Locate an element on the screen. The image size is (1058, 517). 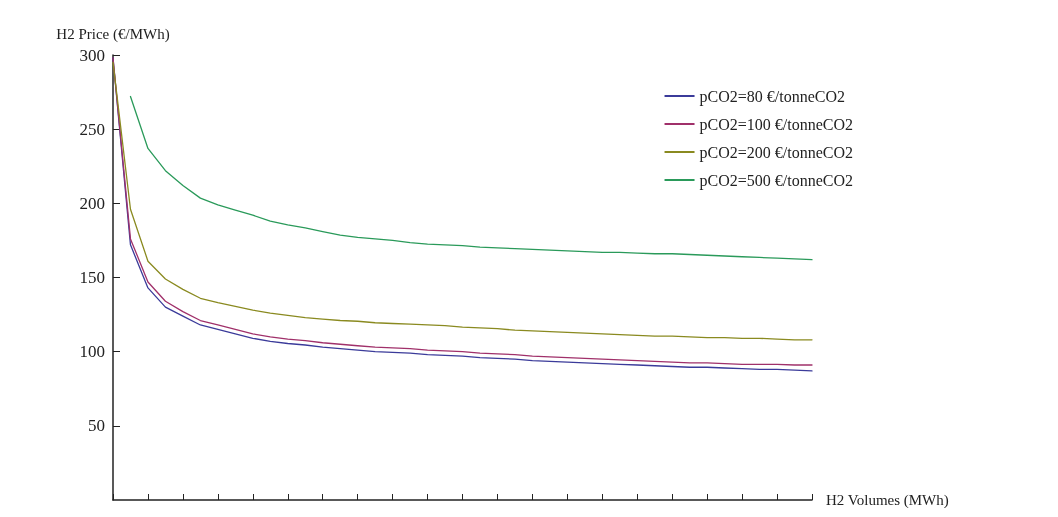
y-tick-label: 250 is located at coordinates (92, 129).